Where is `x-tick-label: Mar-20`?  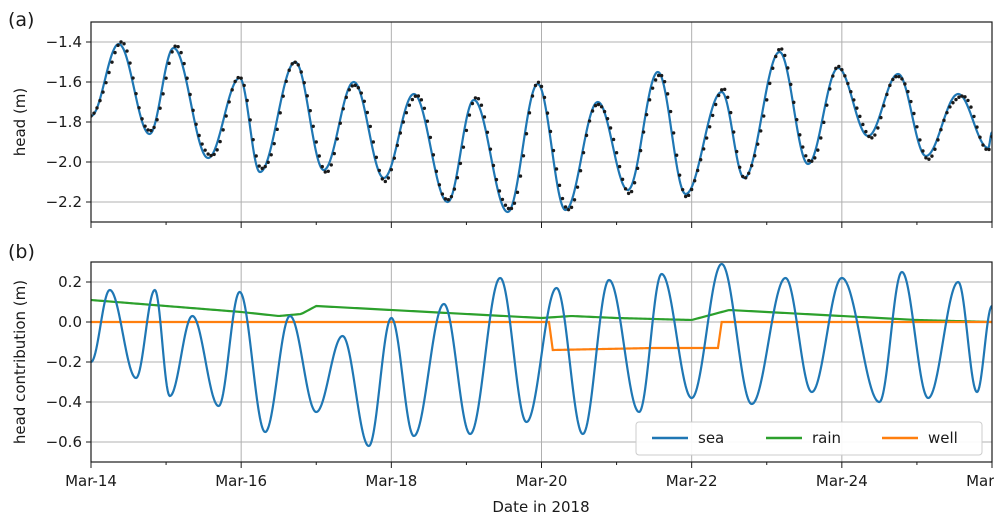
x-tick-label: Mar-20 is located at coordinates (542, 481).